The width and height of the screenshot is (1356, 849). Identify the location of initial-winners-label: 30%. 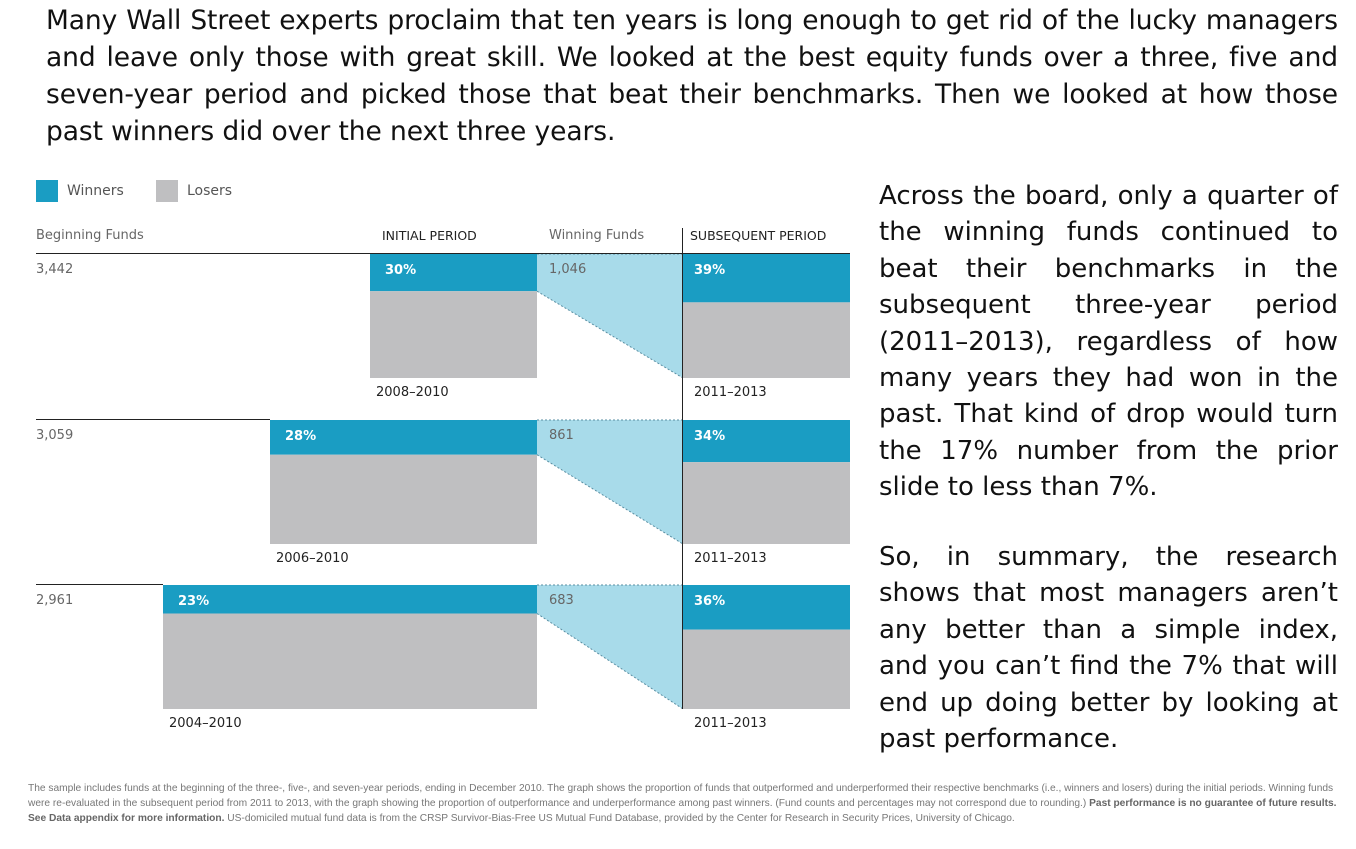
(400, 270).